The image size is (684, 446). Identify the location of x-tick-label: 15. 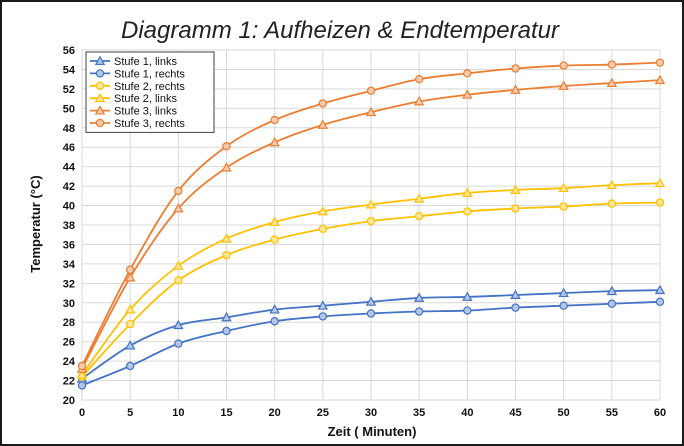
(226, 413).